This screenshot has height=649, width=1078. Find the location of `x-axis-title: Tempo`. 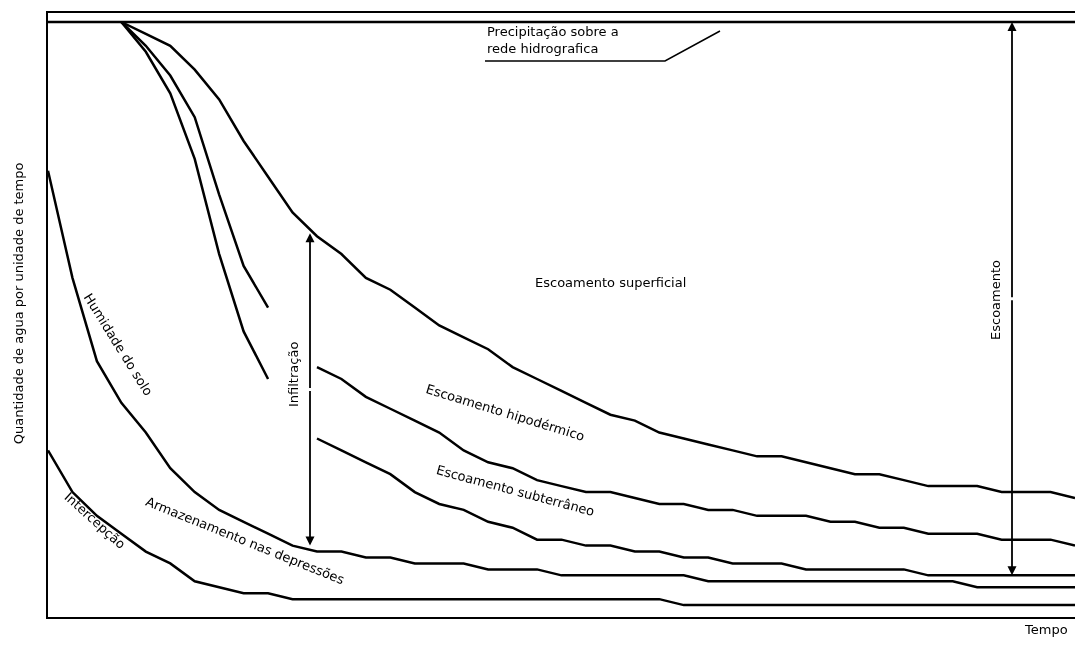

x-axis-title: Tempo is located at coordinates (1046, 629).